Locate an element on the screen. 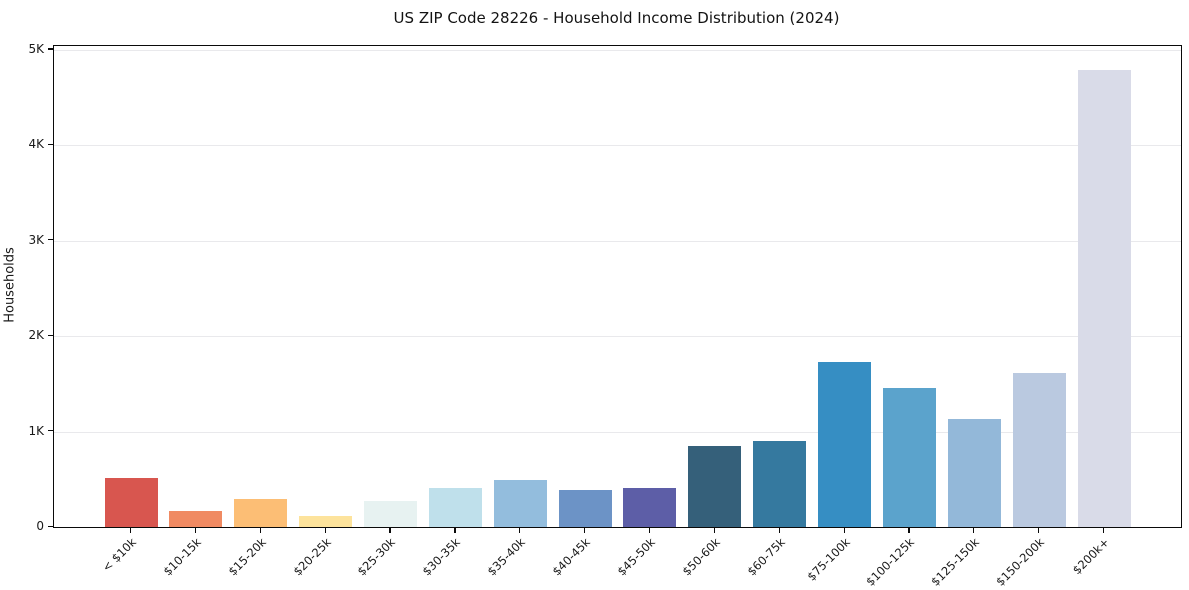 This screenshot has height=590, width=1189. x-tick-label: $200k+ is located at coordinates (1090, 556).